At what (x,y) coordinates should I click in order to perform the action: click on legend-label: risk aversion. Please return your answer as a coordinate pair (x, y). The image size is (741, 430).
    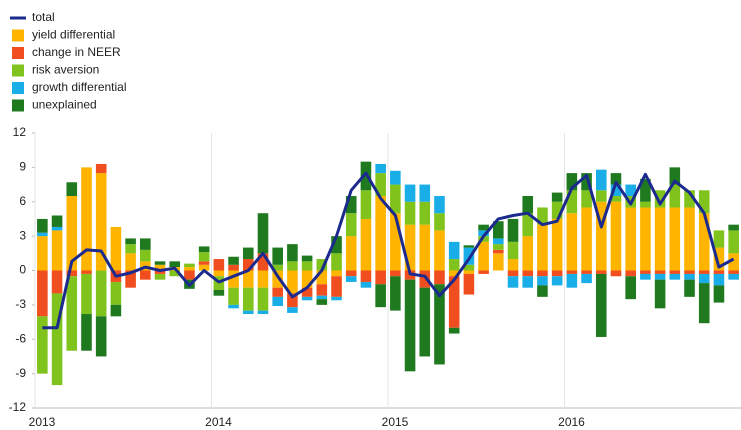
    Looking at the image, I should click on (65, 70).